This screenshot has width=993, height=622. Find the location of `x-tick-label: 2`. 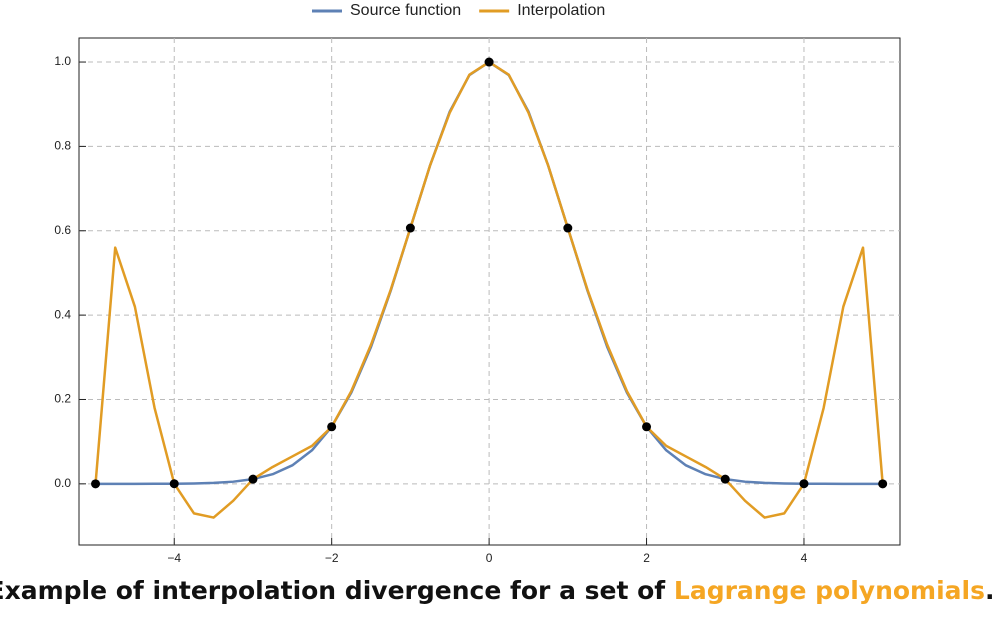

x-tick-label: 2 is located at coordinates (646, 558).